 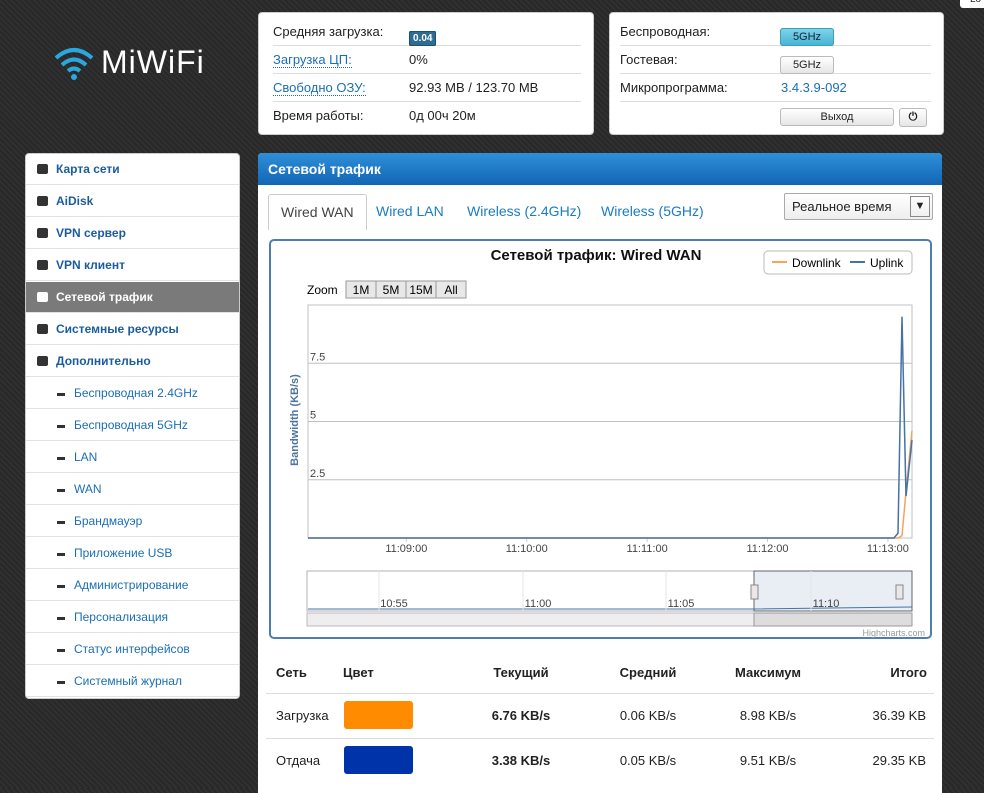 I want to click on menu-text: WAN, so click(x=88, y=489).